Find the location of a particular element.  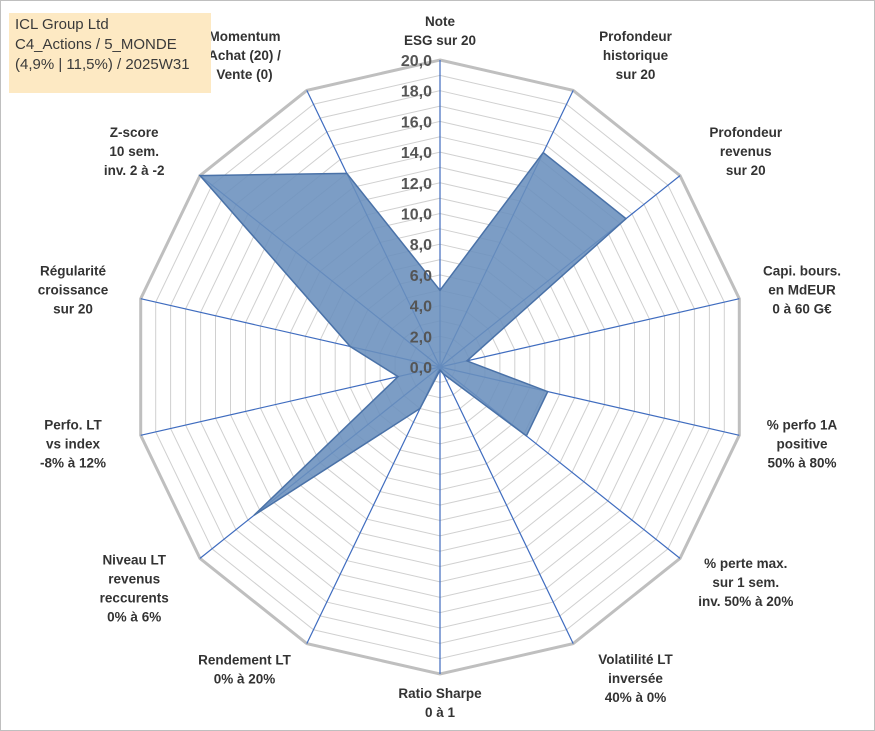

axis-label-line: ESG sur 20 is located at coordinates (440, 40).